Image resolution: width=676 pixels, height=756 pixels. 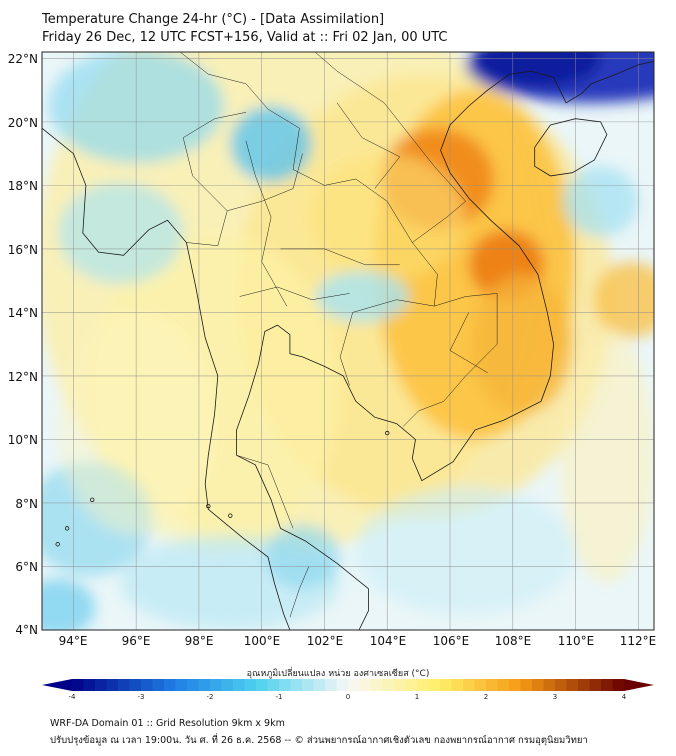 I want to click on colorbar-tick: 3, so click(x=555, y=697).